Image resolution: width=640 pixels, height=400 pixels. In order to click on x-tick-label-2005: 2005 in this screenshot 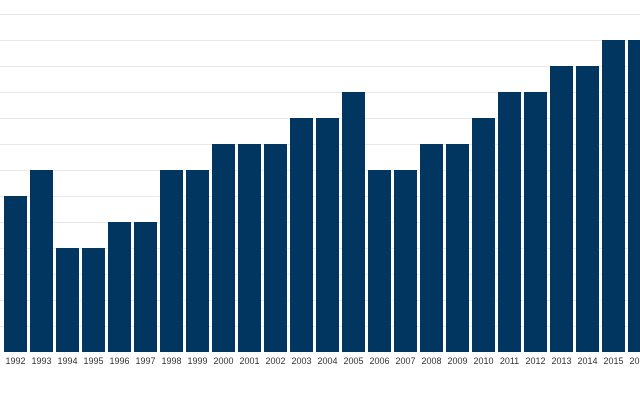, I will do `click(353, 361)`.